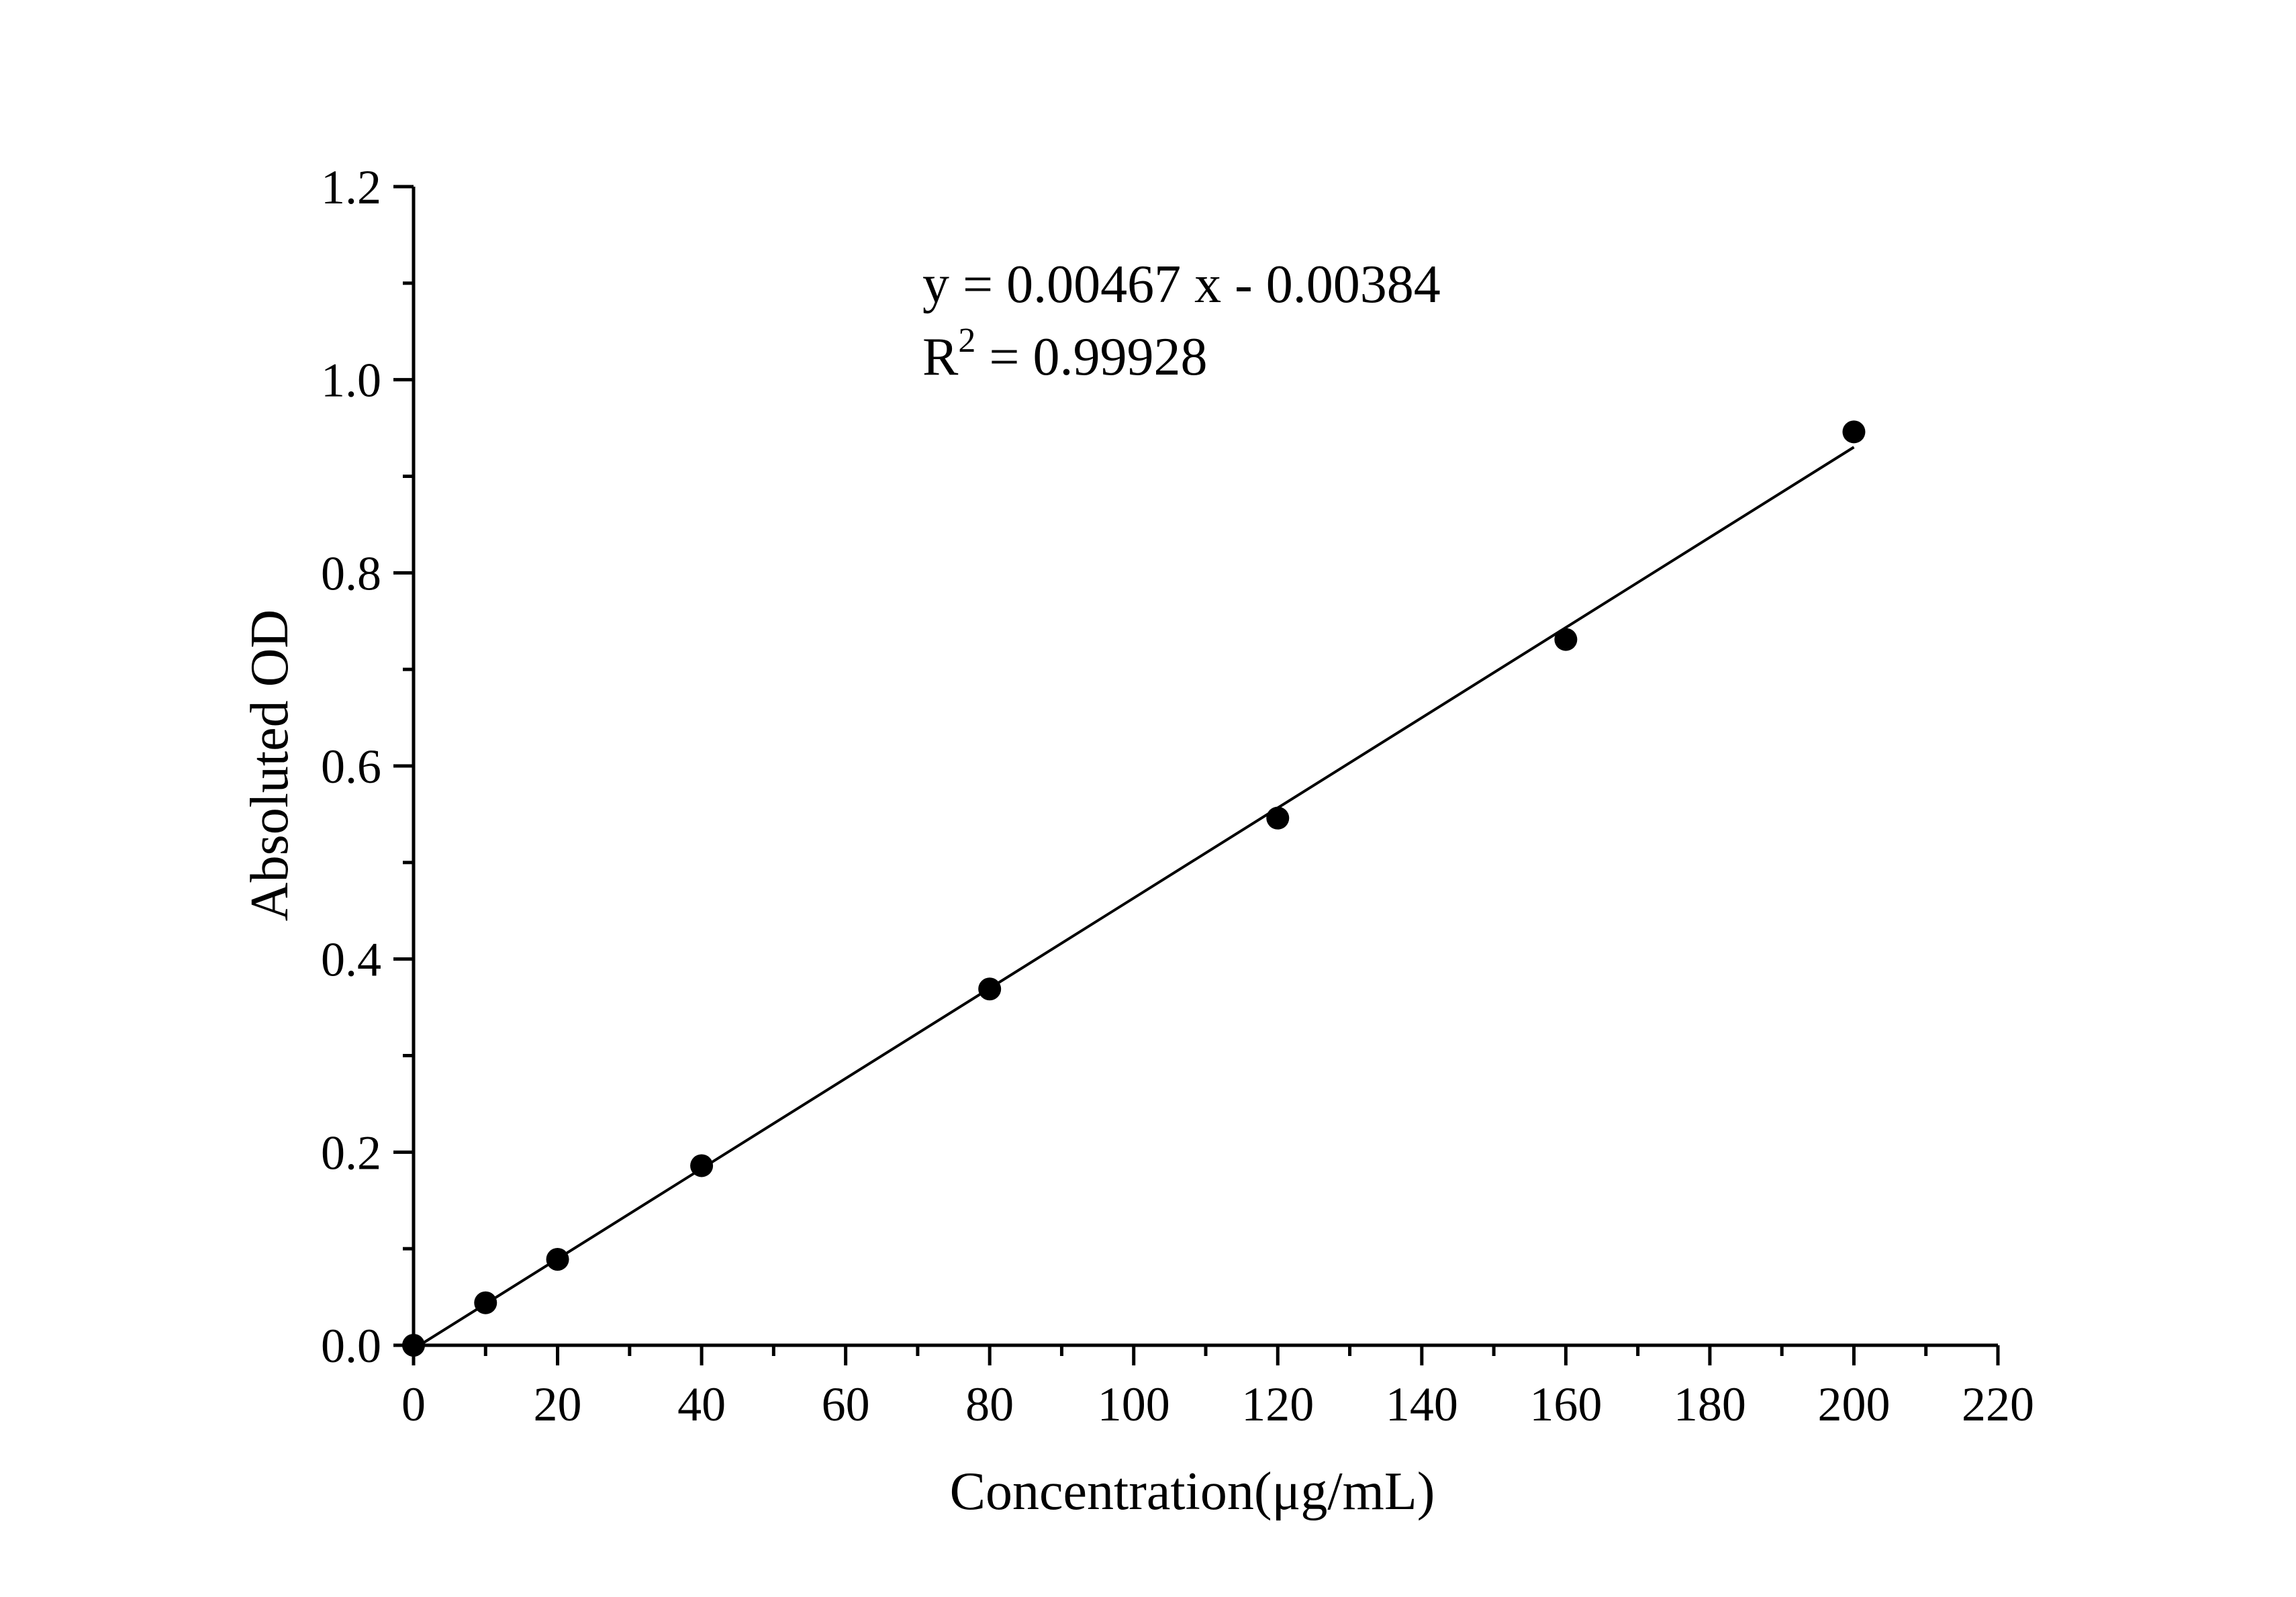 This screenshot has width=2296, height=1597. Describe the element at coordinates (1181, 284) in the screenshot. I see `fit-equation: y = 0.00467 x - 0.00384` at that location.